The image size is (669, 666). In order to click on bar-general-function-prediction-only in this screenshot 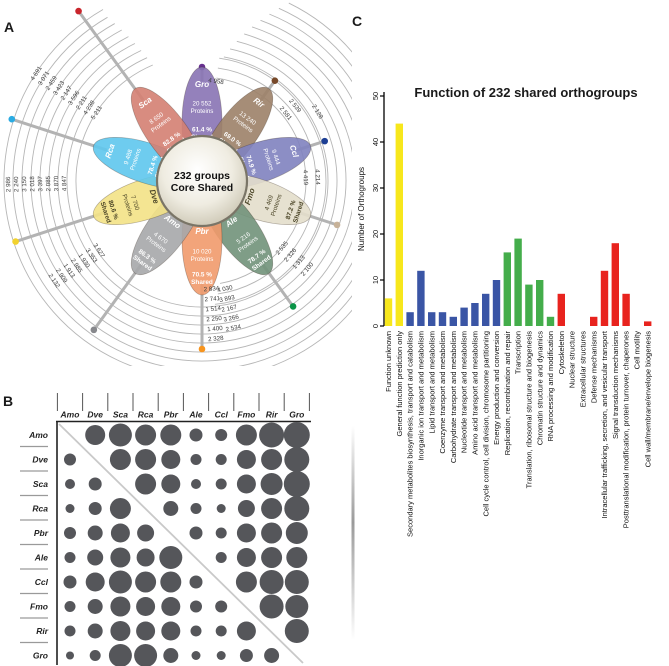, I will do `click(399, 224)`.